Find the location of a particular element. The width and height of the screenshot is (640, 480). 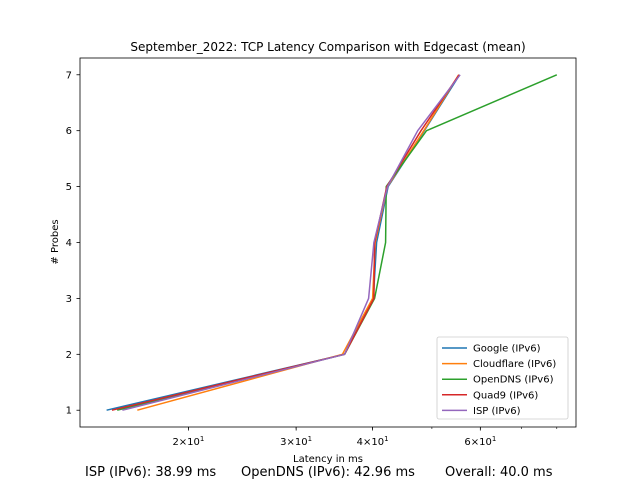

y-tick-label: 5 is located at coordinates (69, 187).